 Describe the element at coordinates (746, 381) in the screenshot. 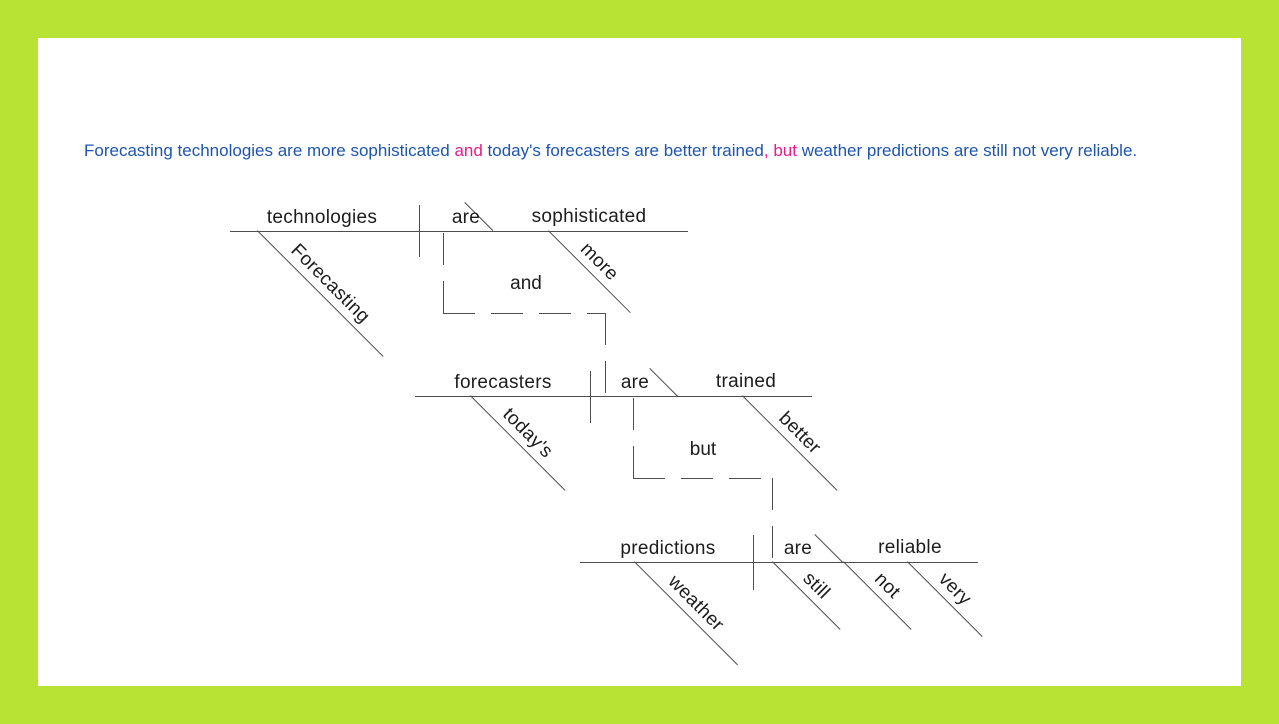

I see `clause2-complement-word: trained` at that location.